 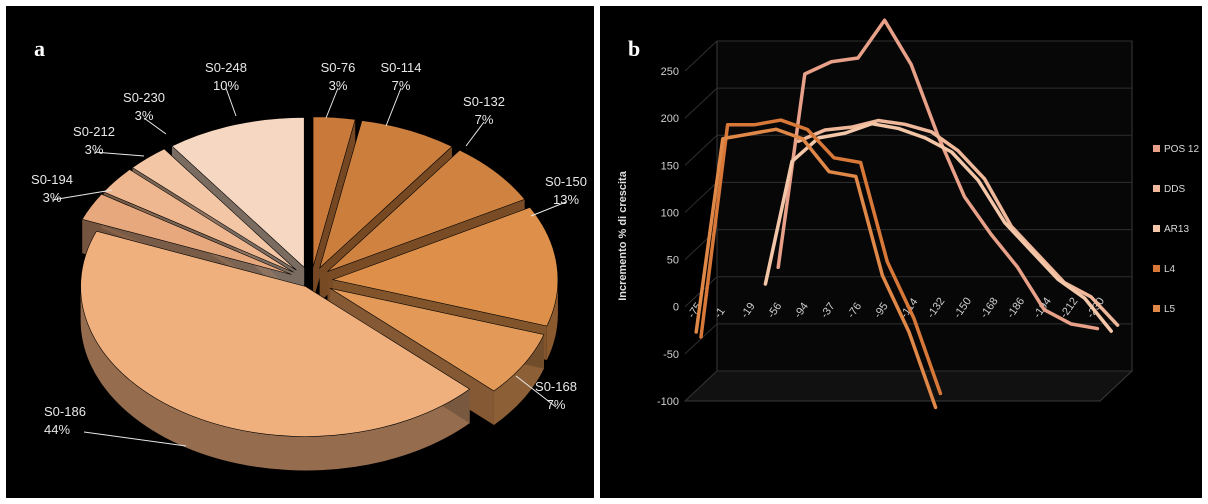 I want to click on legend-entry: L4, so click(x=1170, y=269).